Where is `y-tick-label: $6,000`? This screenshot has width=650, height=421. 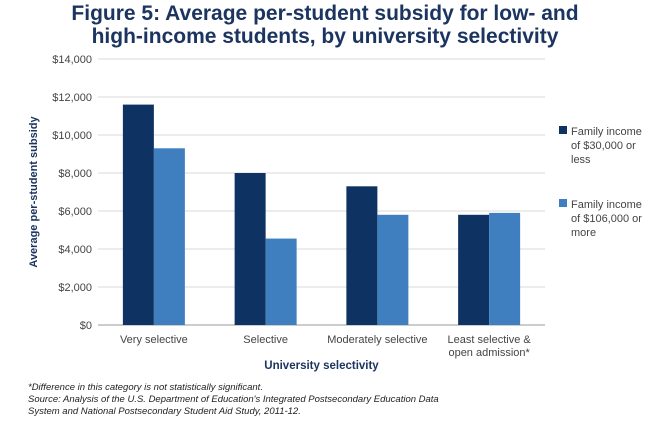 y-tick-label: $6,000 is located at coordinates (75, 212).